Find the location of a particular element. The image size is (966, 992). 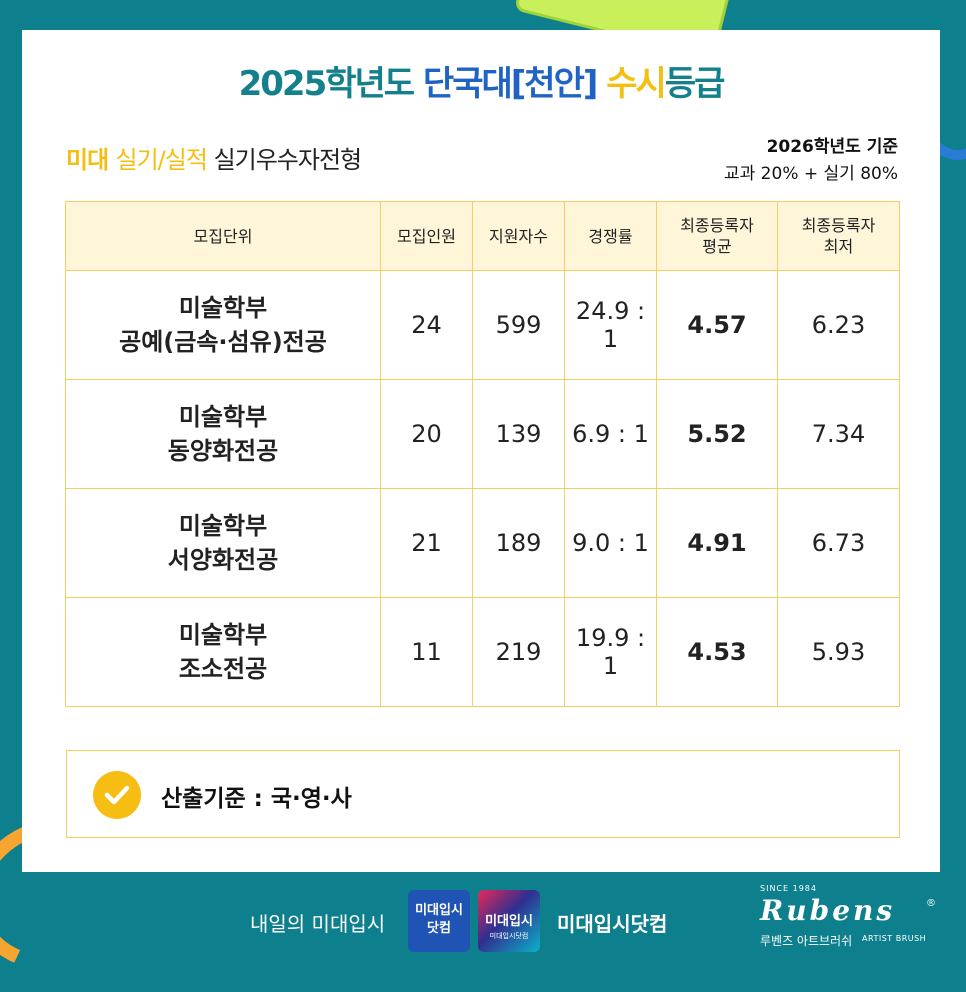

applicants-cell: 599 is located at coordinates (518, 325).